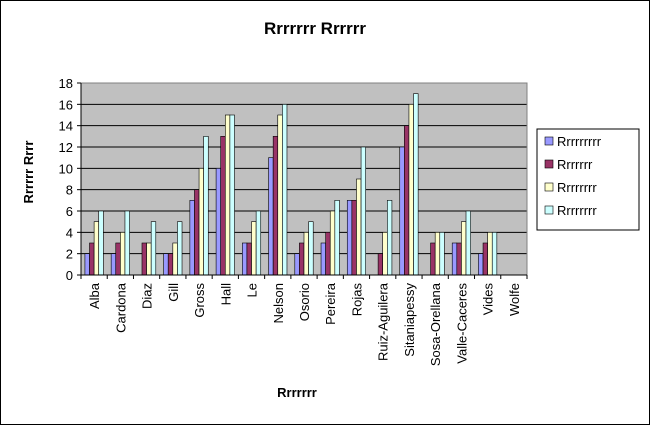 Image resolution: width=650 pixels, height=429 pixels. Describe the element at coordinates (94, 295) in the screenshot. I see `x-tick-label: Alba` at that location.